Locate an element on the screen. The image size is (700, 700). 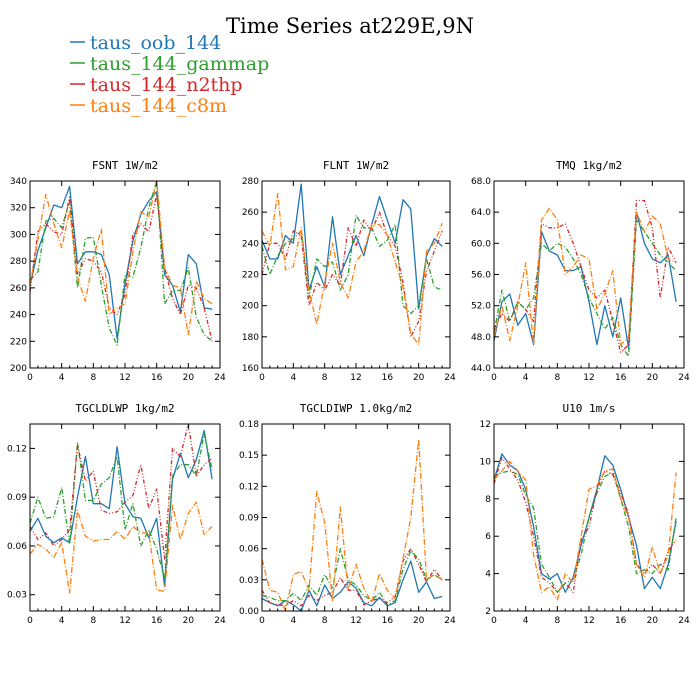
y-tick-label: 10 is located at coordinates (486, 462).